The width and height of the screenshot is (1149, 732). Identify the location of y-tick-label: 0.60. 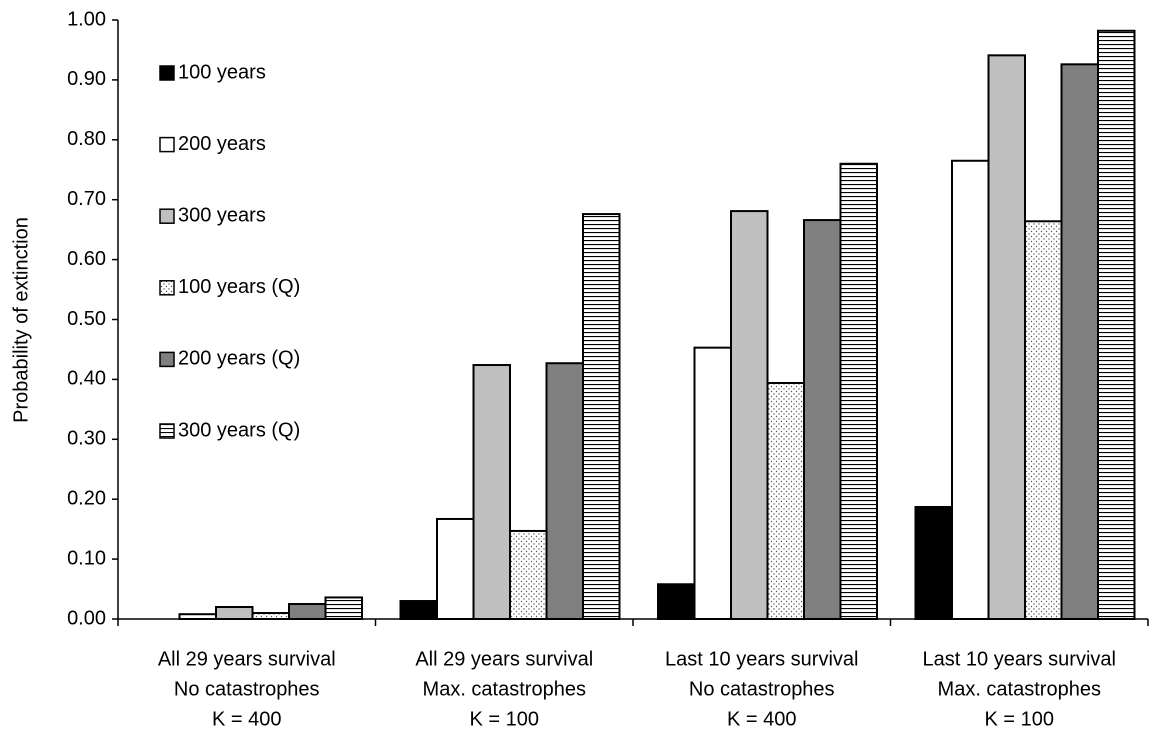
(86, 259).